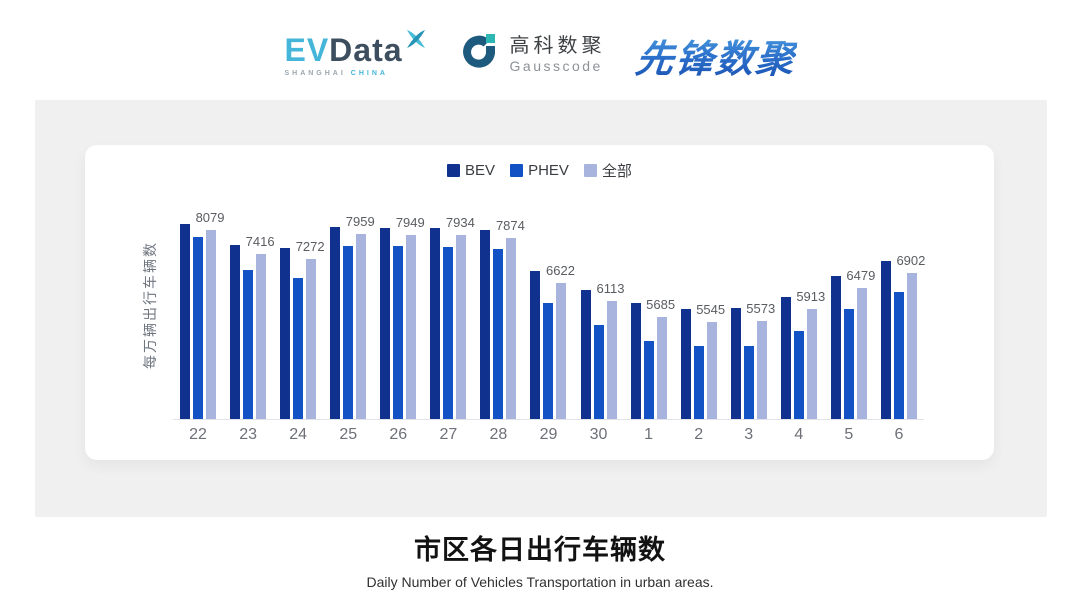  Describe the element at coordinates (198, 434) in the screenshot. I see `x-tick-label-22: 22` at that location.